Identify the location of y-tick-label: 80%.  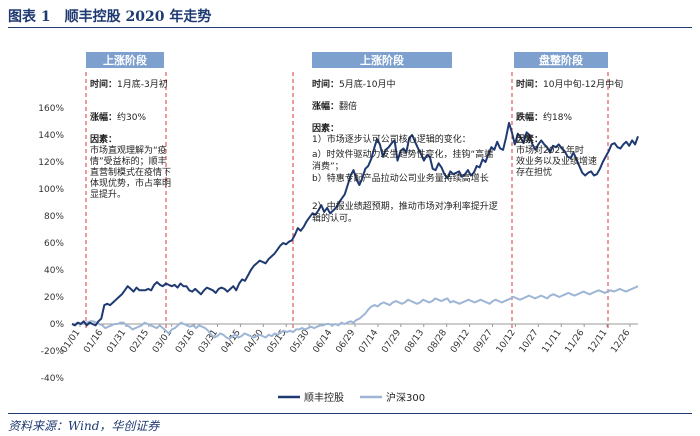
(54, 217).